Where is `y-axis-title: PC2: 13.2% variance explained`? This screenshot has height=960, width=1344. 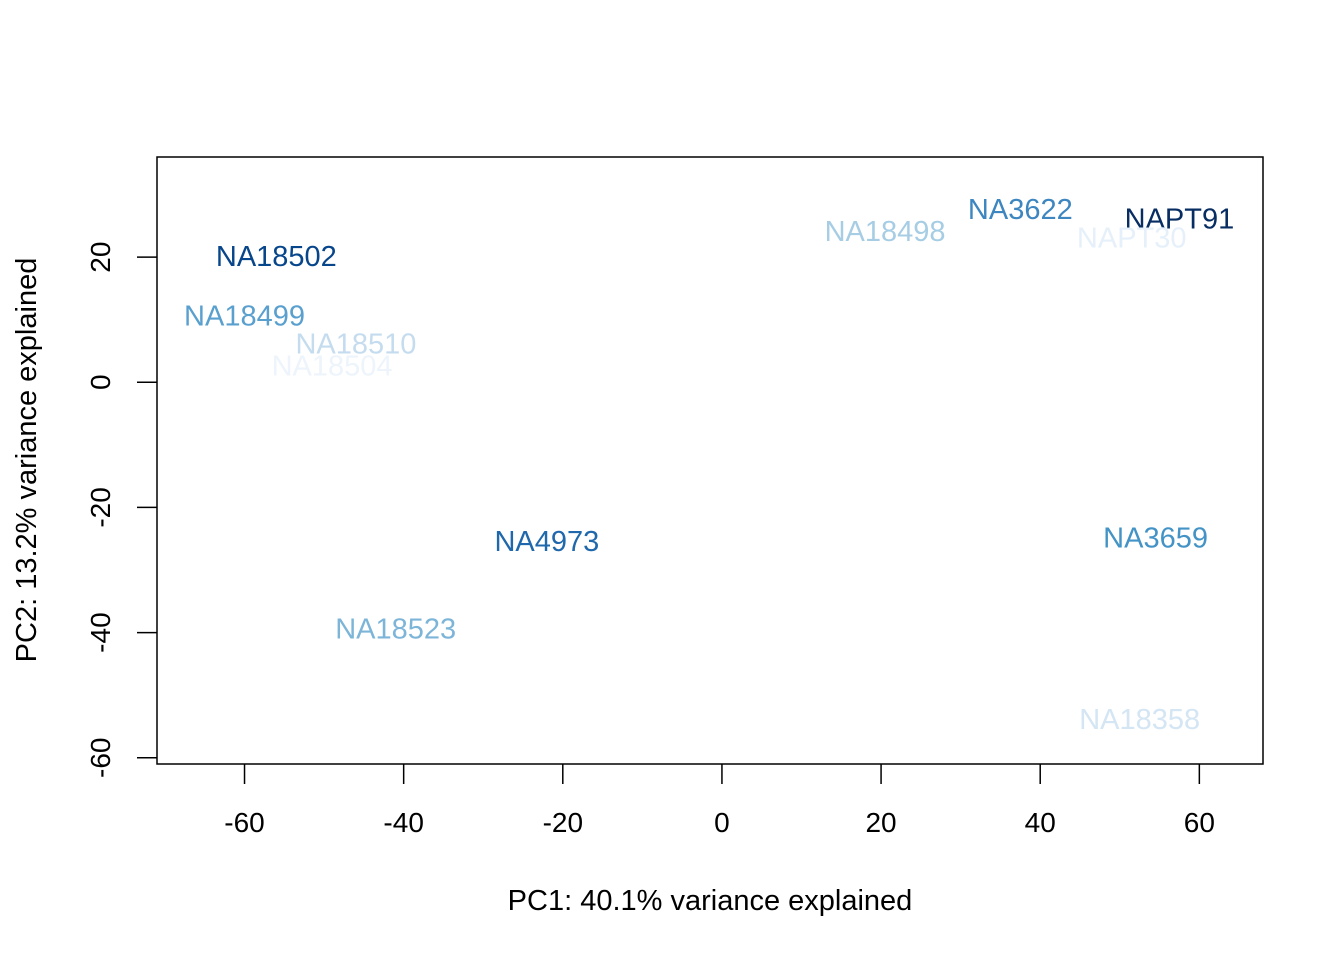 y-axis-title: PC2: 13.2% variance explained is located at coordinates (27, 460).